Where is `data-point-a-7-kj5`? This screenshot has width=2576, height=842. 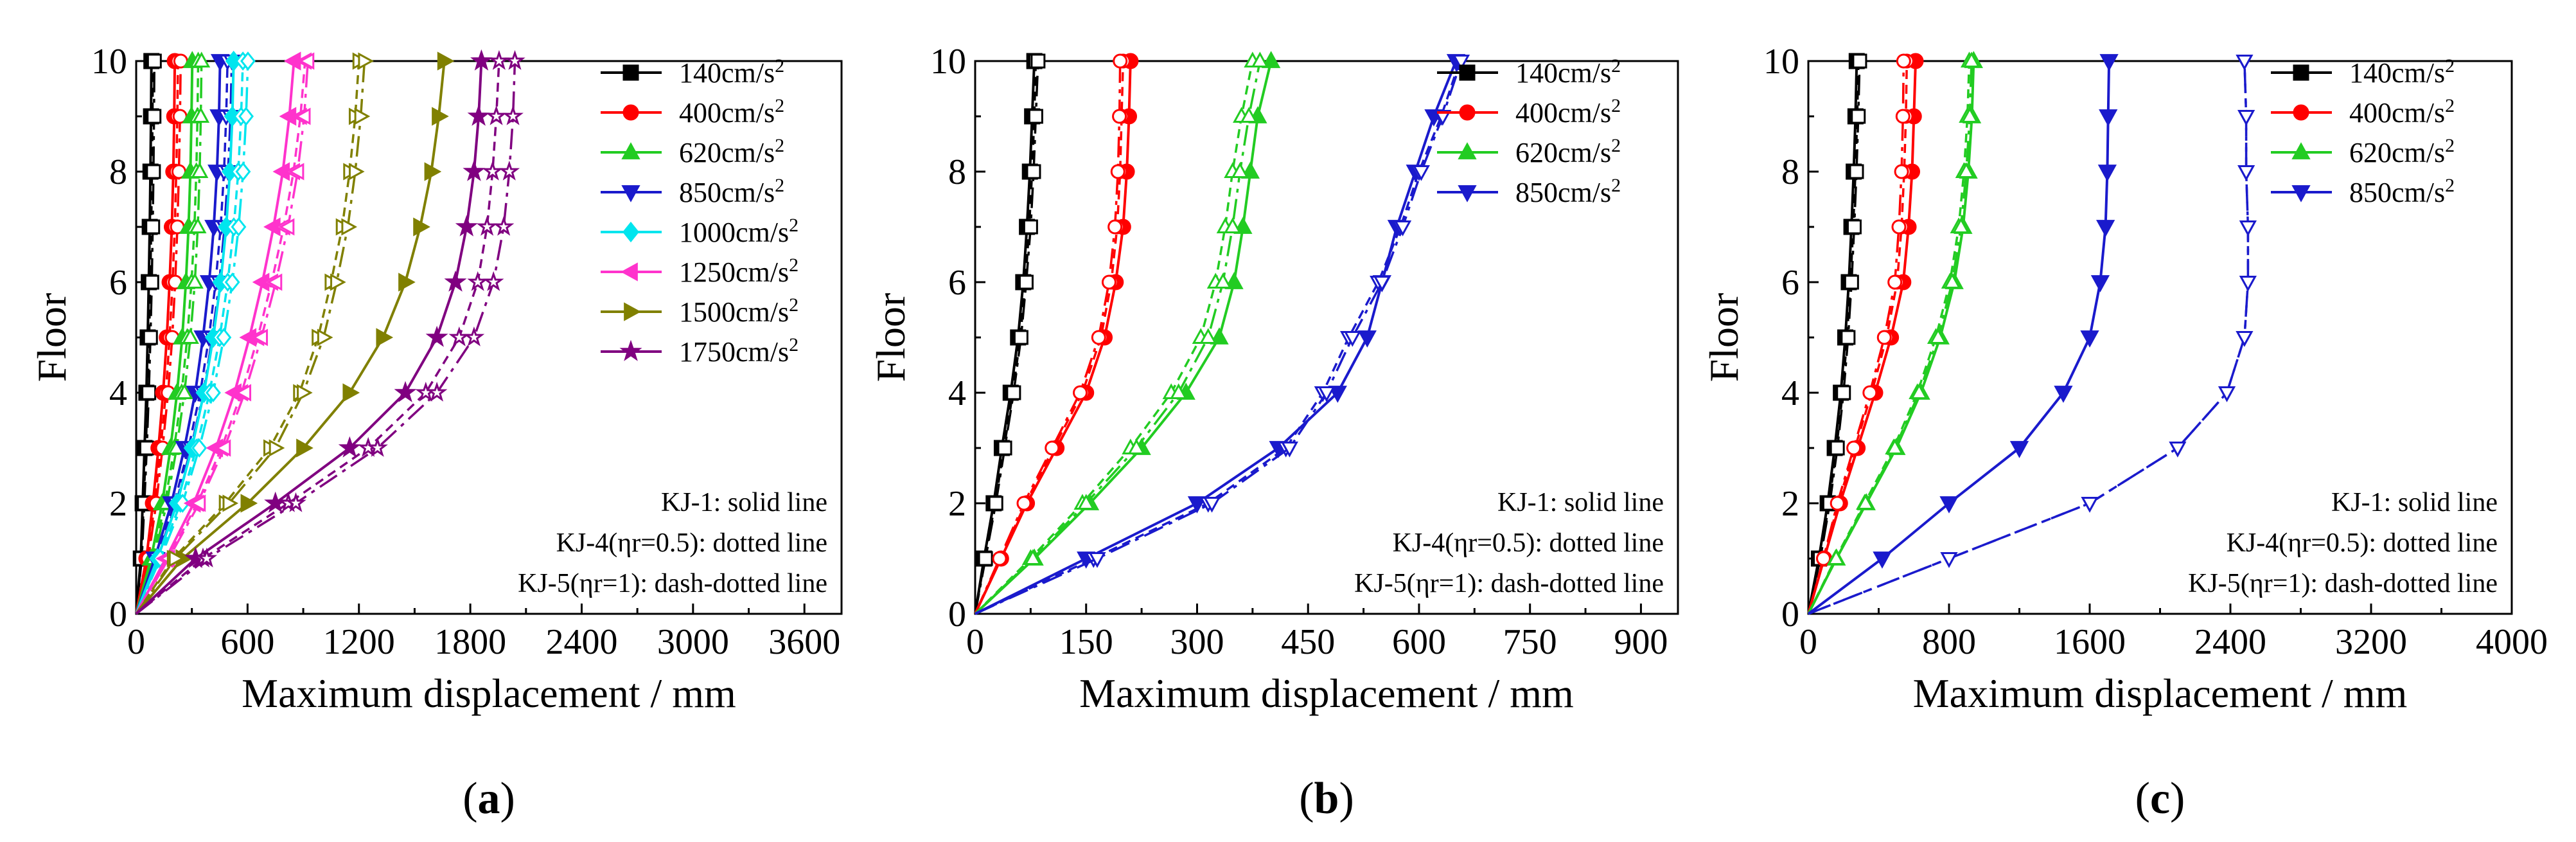 data-point-a-7-kj5 is located at coordinates (514, 60).